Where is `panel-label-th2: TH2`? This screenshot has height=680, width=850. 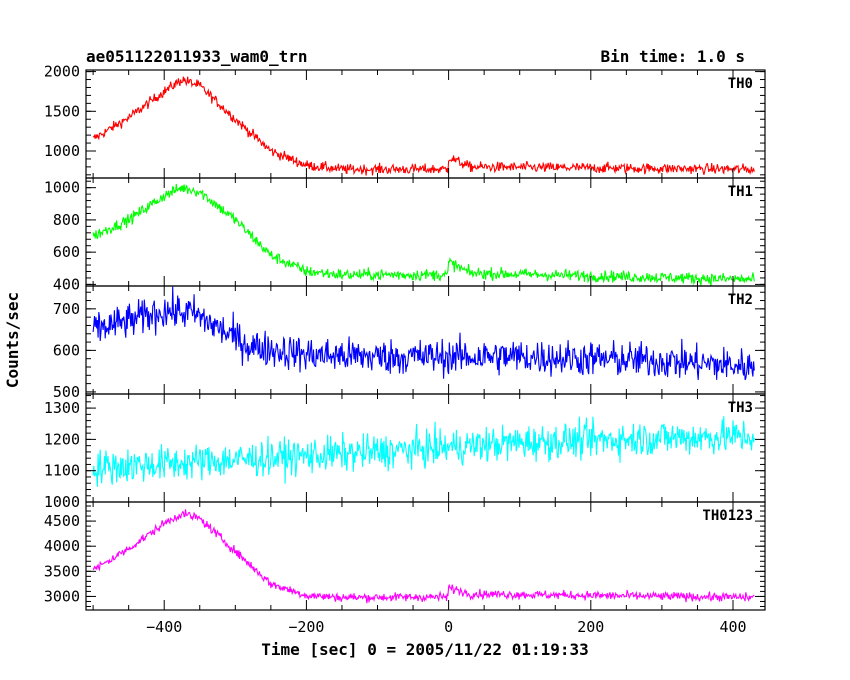
panel-label-th2: TH2 is located at coordinates (740, 300).